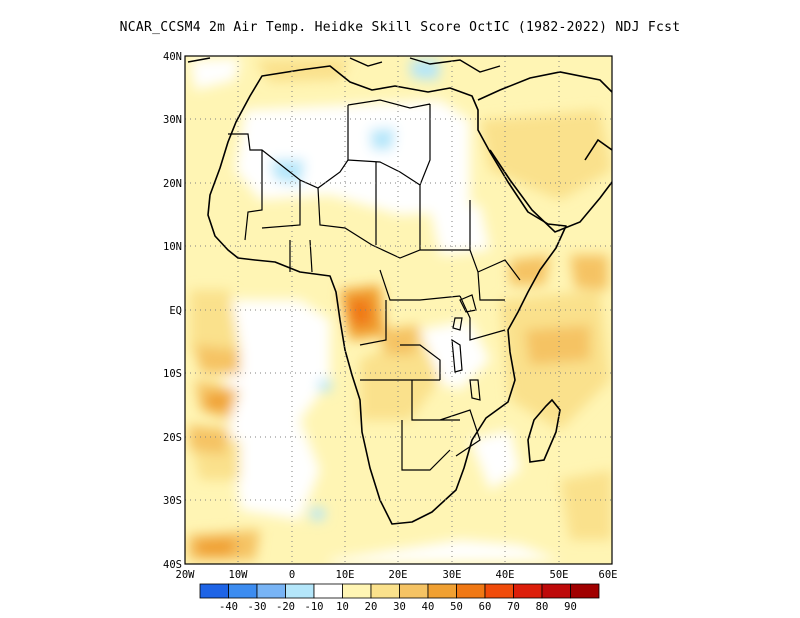 This screenshot has height=618, width=800. I want to click on colorbar-label: 90, so click(570, 607).